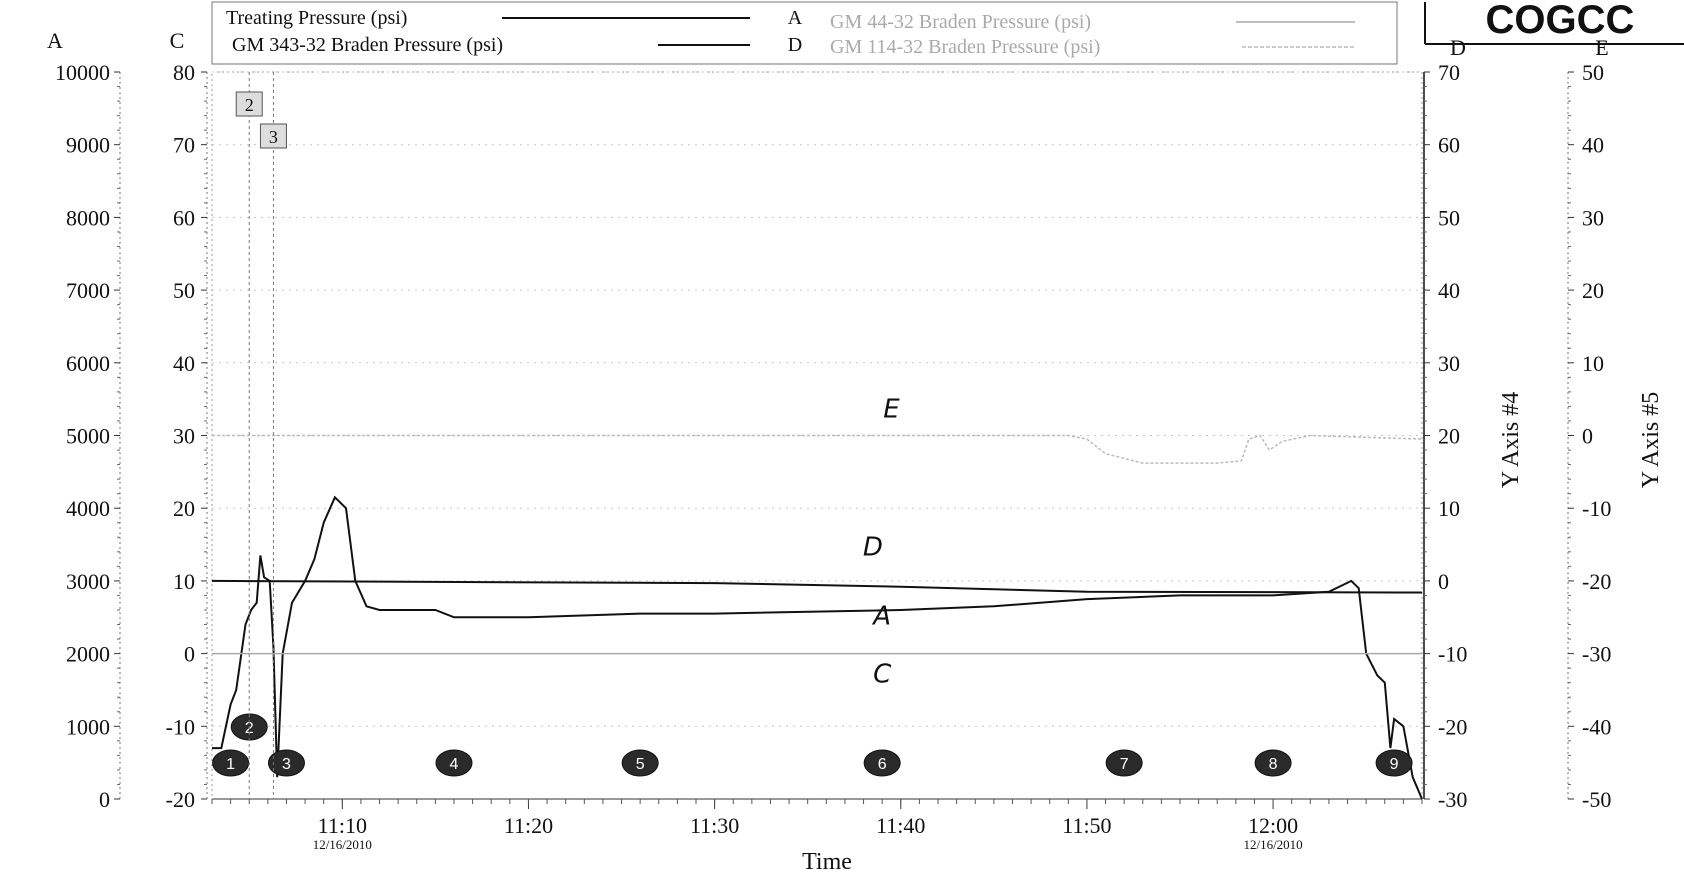 The height and width of the screenshot is (879, 1684). I want to click on y-tick-label-D: 30, so click(1449, 363).